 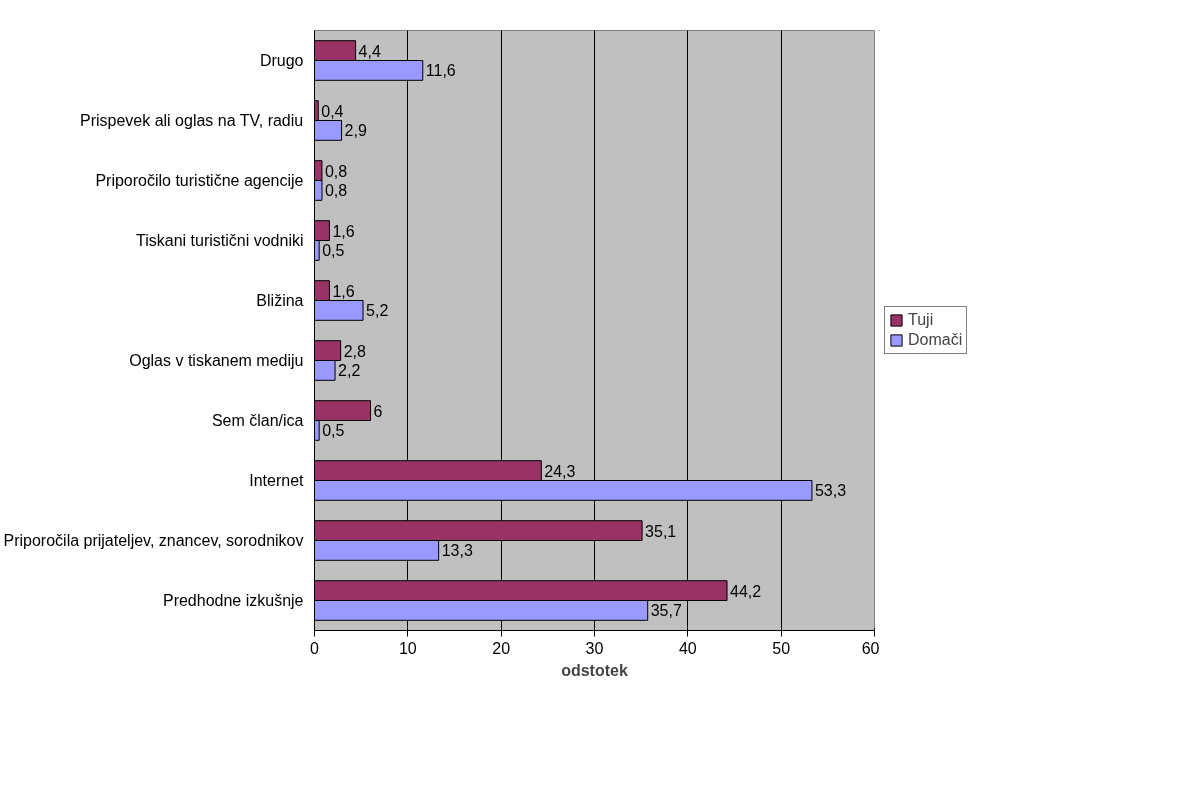 What do you see at coordinates (153, 540) in the screenshot?
I see `y-tick-label: Priporočila prijateljev, znancev, sorodnikov` at bounding box center [153, 540].